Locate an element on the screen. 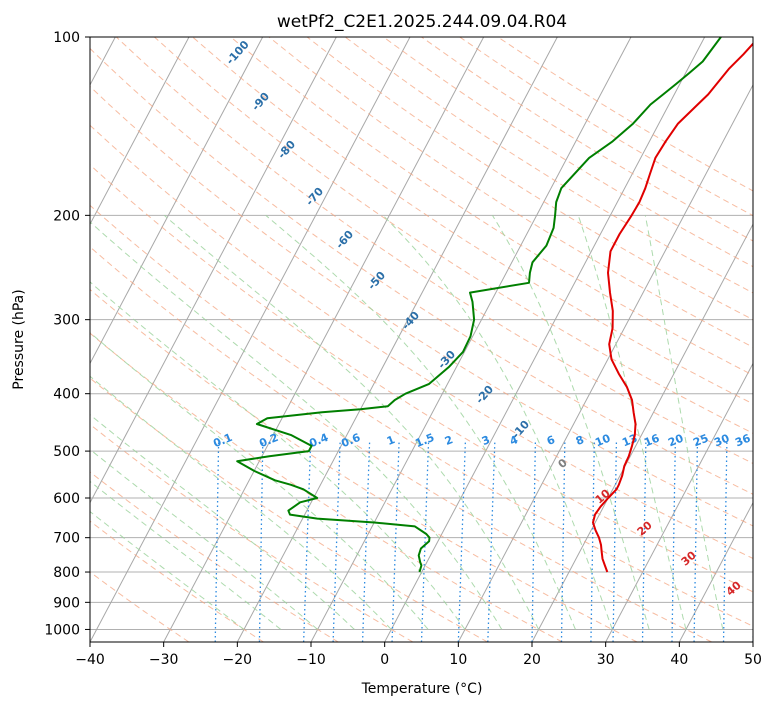  mixing-ratio-label: 8 is located at coordinates (580, 440).